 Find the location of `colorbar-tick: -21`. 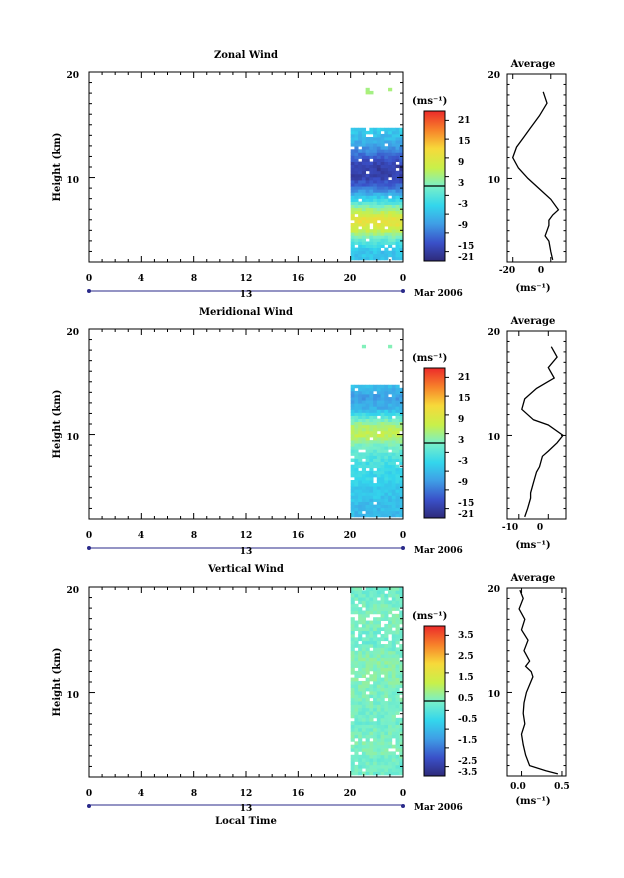

colorbar-tick: -21 is located at coordinates (466, 258).